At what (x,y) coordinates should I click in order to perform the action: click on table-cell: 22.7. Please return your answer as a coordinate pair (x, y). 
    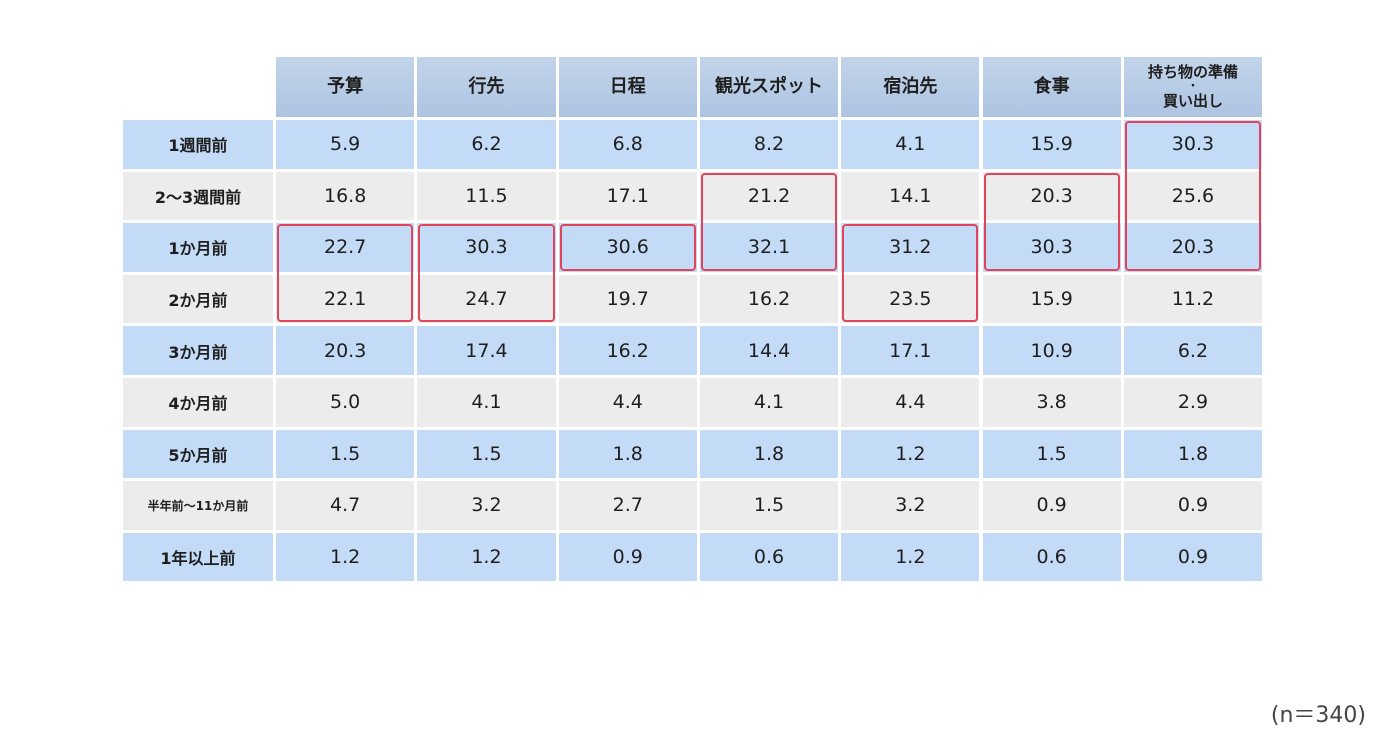
    Looking at the image, I should click on (345, 247).